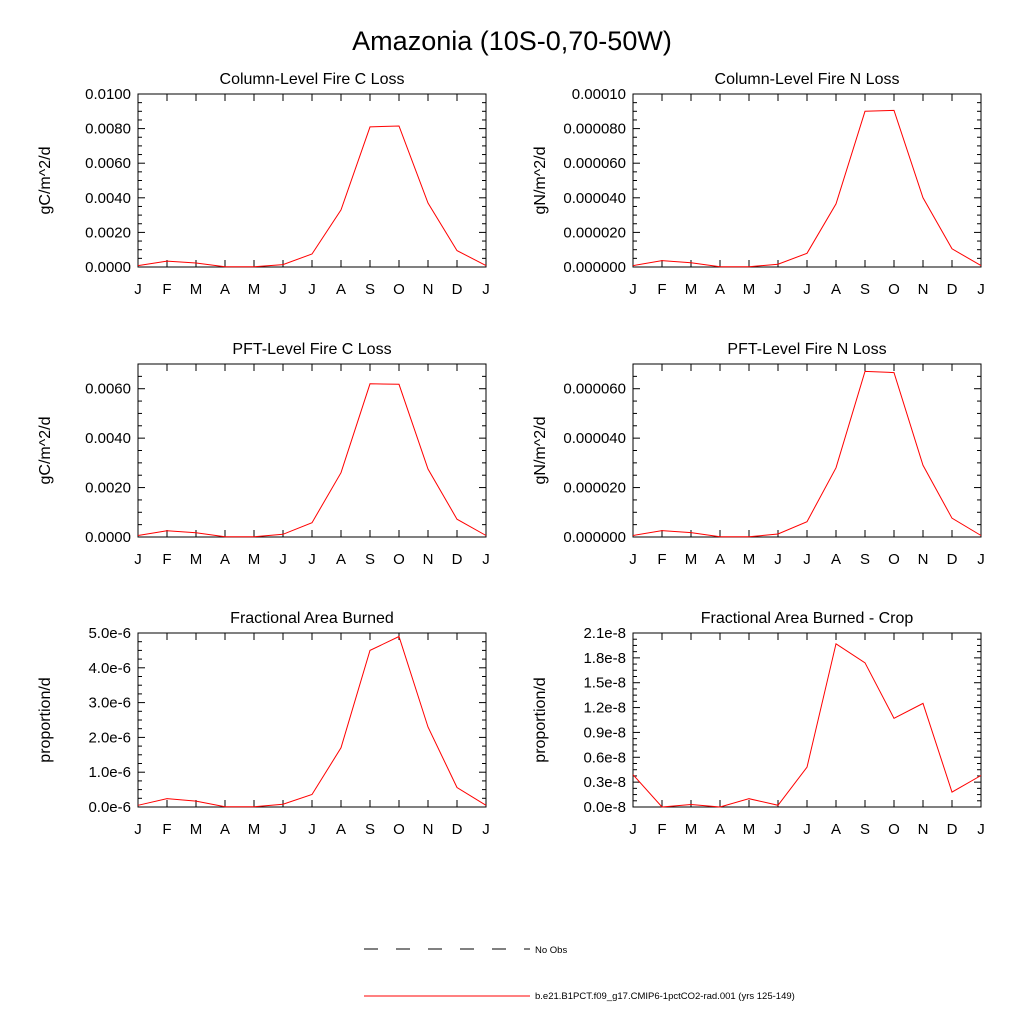  I want to click on y-tick-label: 0.000080, so click(594, 129).